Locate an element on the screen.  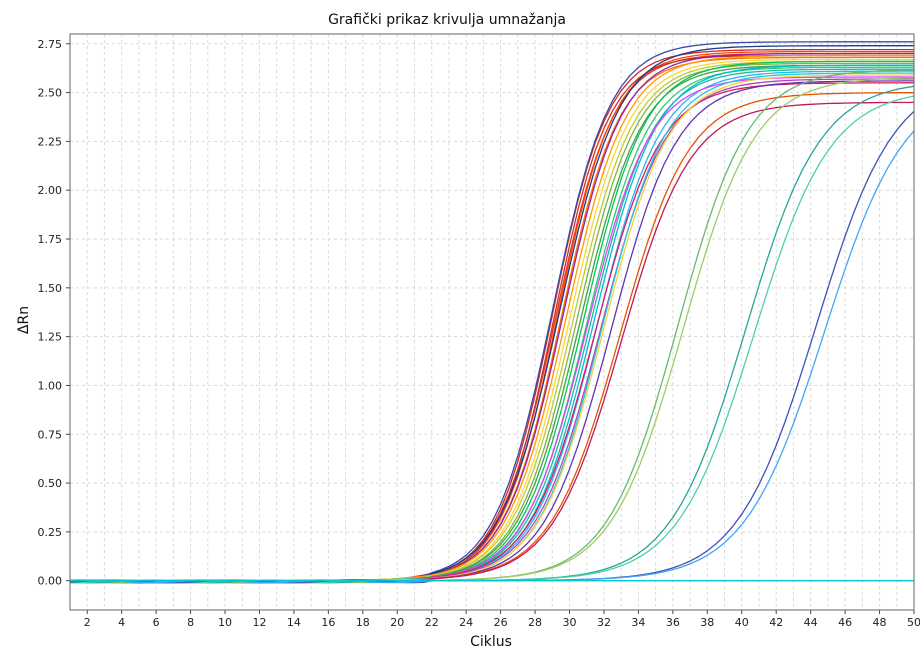
x-tick-label: 38 is located at coordinates (707, 622).